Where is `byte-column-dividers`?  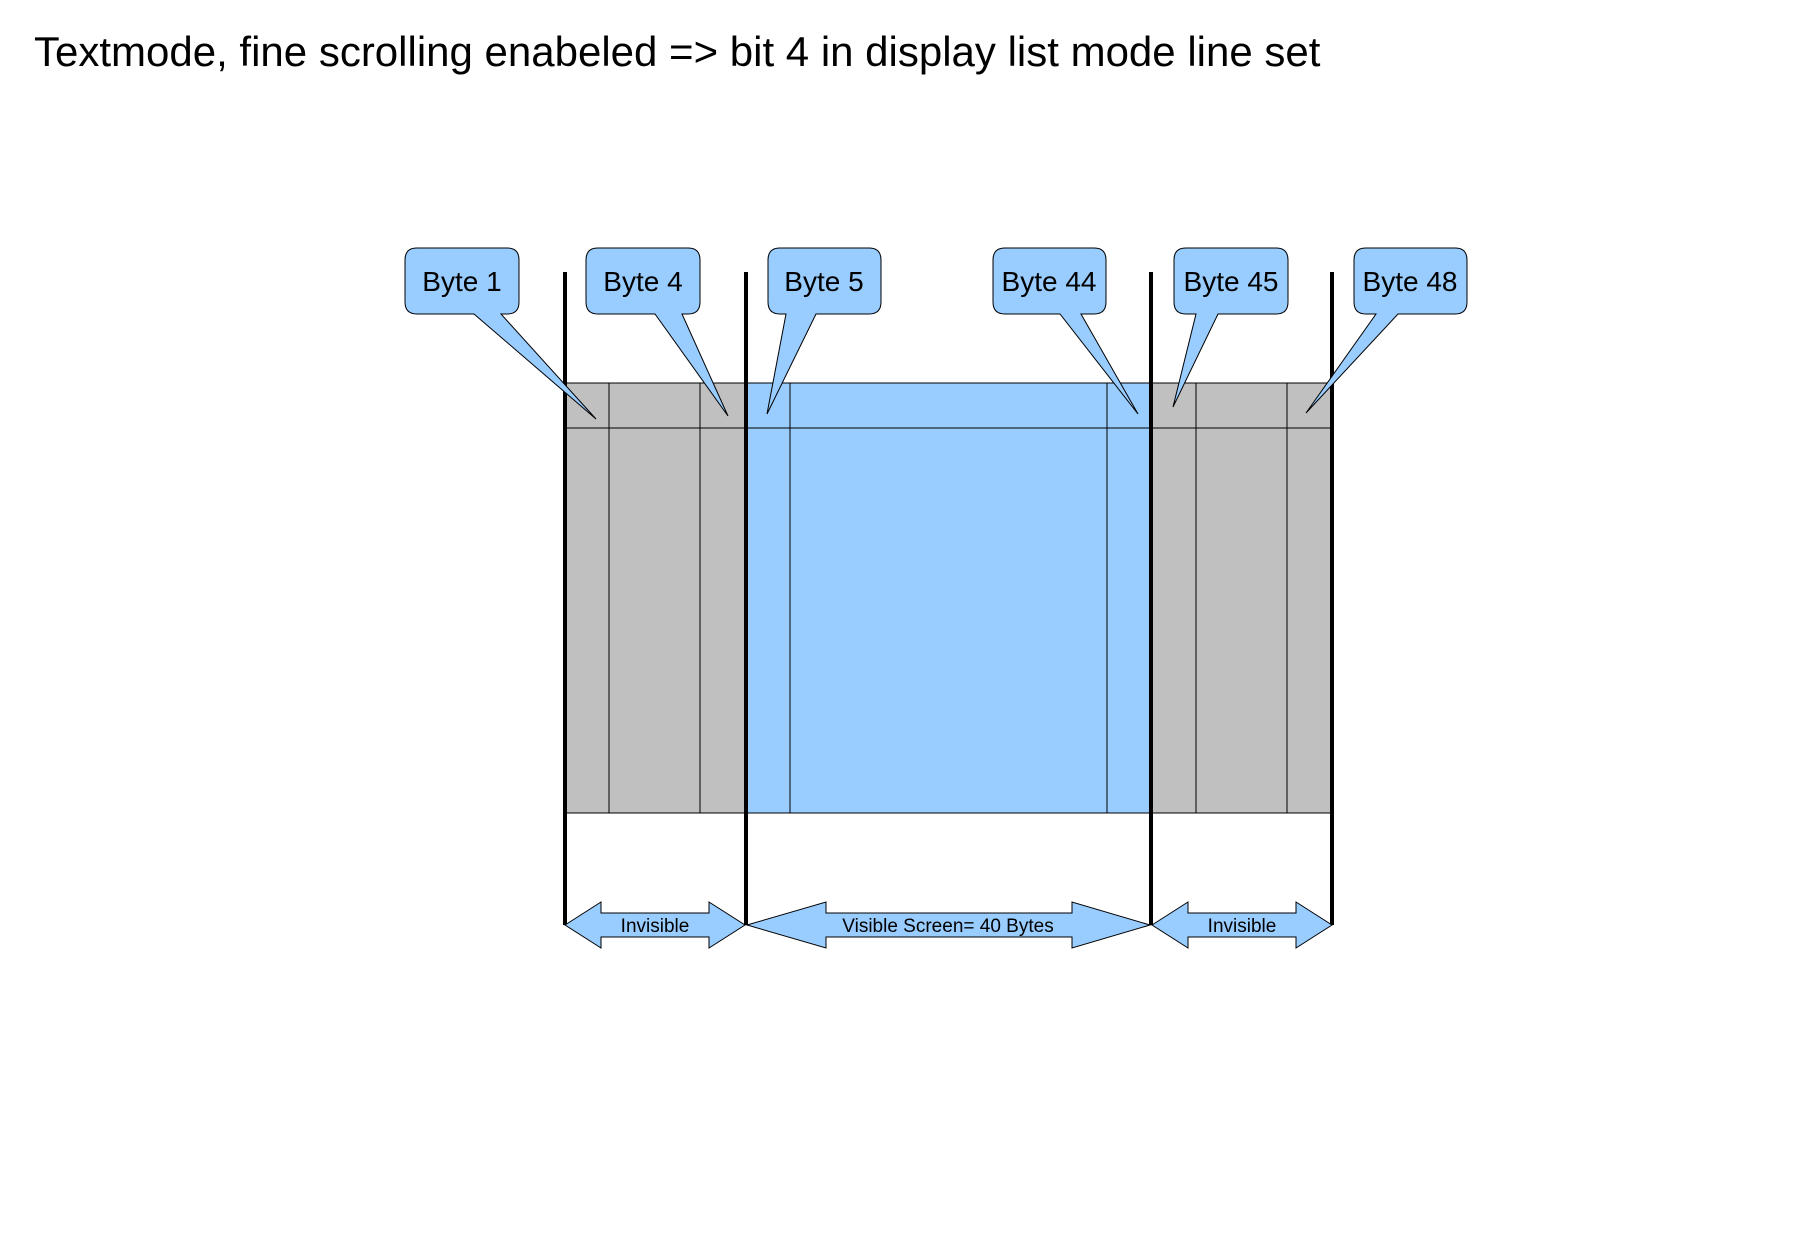
byte-column-dividers is located at coordinates (948, 598).